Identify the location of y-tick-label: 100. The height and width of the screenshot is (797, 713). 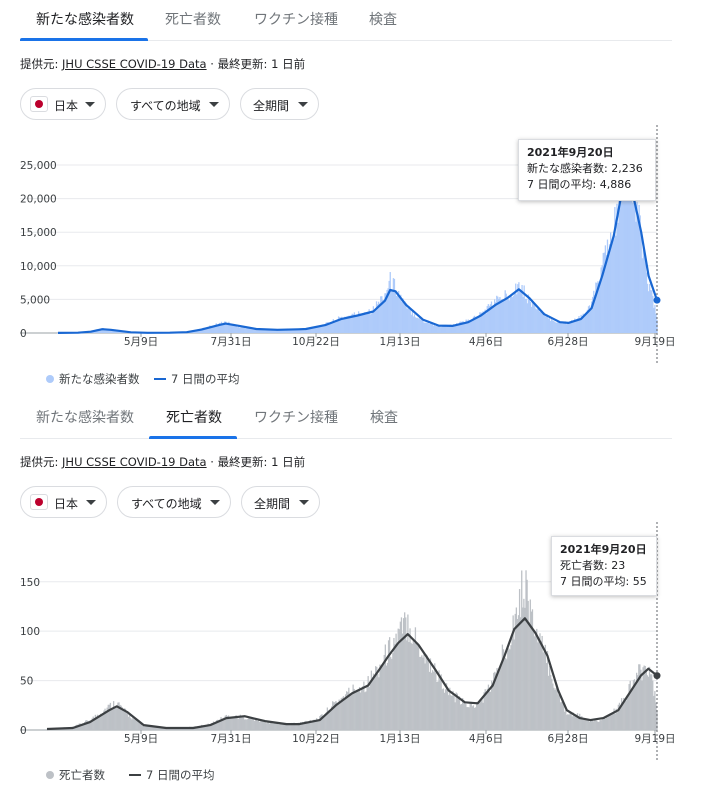
(30, 632).